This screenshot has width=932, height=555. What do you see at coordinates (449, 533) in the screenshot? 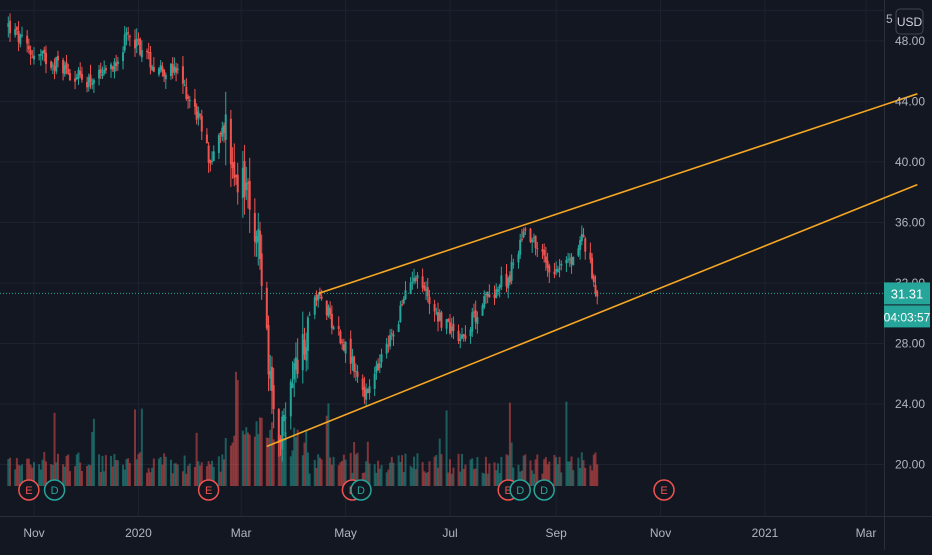
I see `time-axis: Nov 2020 Mar May Jul Sep Nov 2021 Mar` at bounding box center [449, 533].